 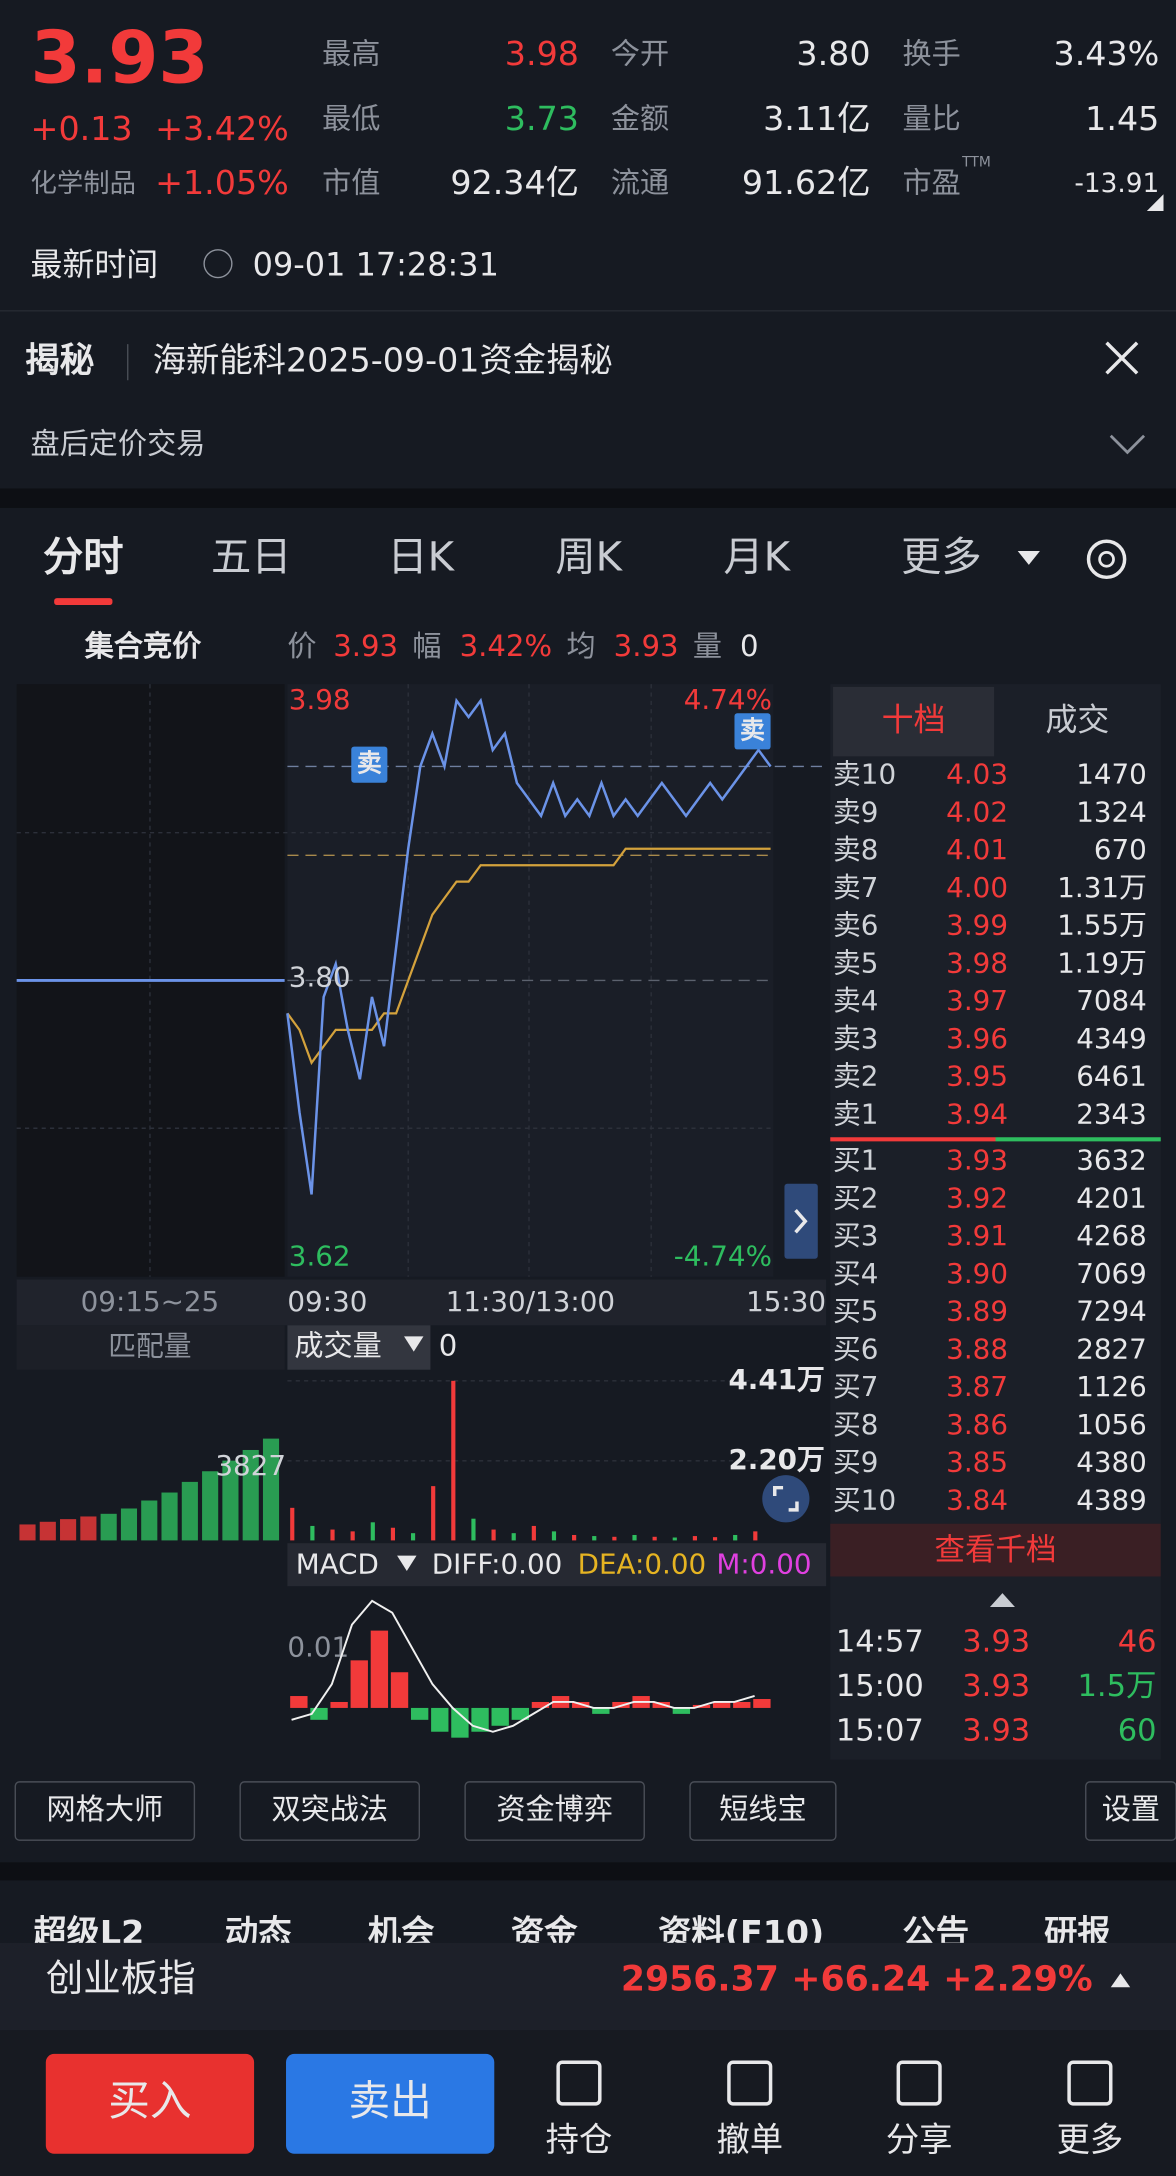 What do you see at coordinates (1017, 1979) in the screenshot?
I see `index-pct: +2.29%` at bounding box center [1017, 1979].